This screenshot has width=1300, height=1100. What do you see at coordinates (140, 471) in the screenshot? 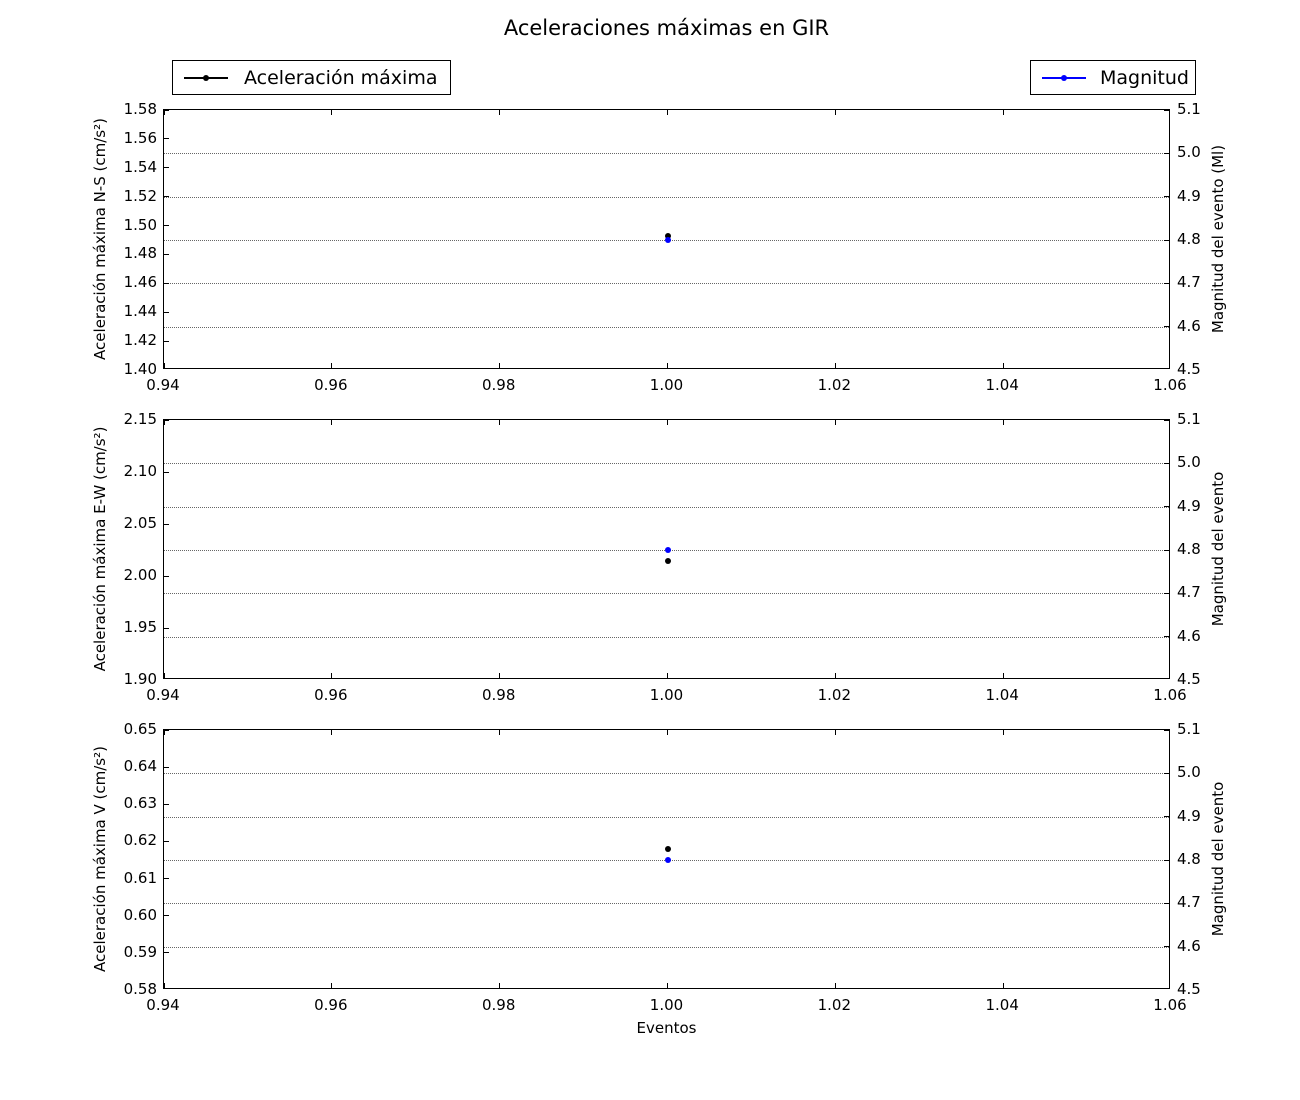
I see `y-tick-label: 2.10` at bounding box center [140, 471].